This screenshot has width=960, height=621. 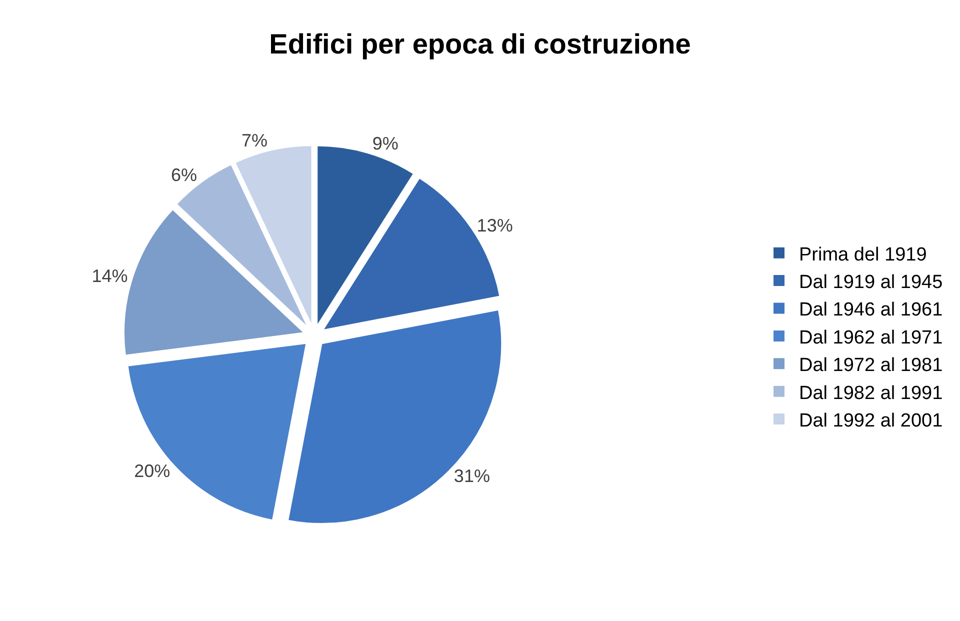 I want to click on legend-label: Dal 1972 al 1981, so click(x=871, y=365).